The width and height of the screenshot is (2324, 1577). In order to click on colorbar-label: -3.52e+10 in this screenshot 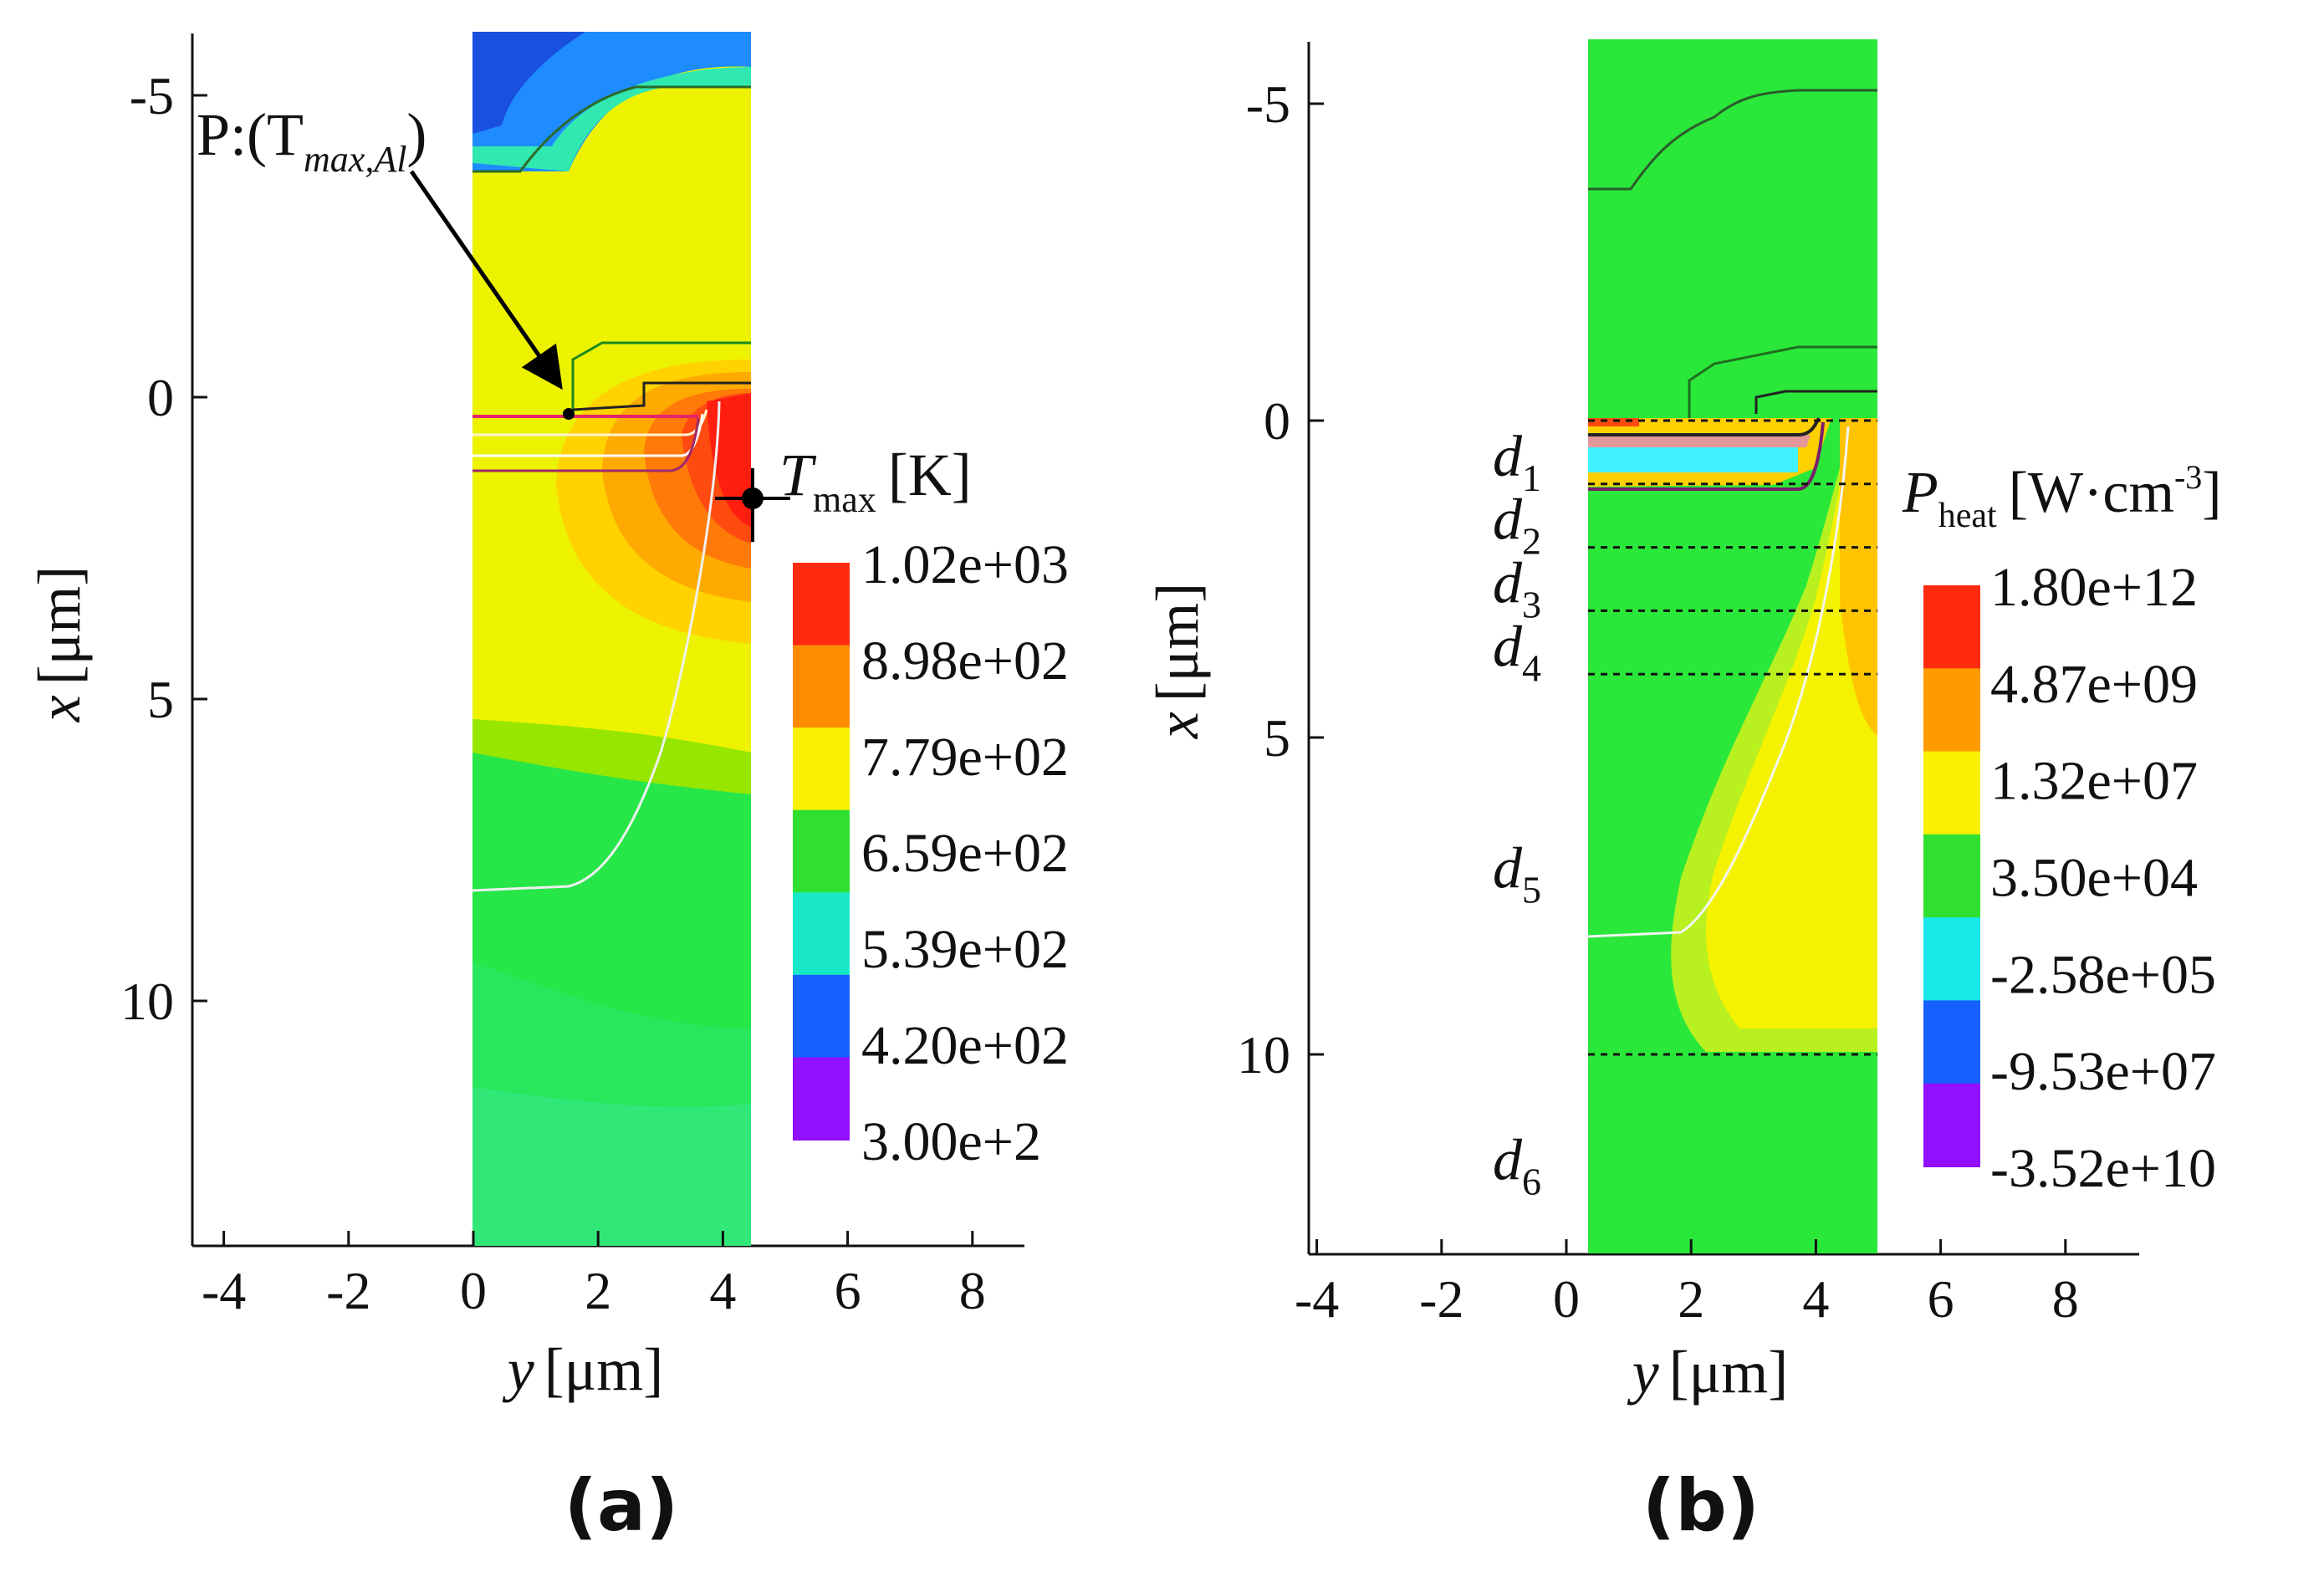, I will do `click(2103, 1169)`.